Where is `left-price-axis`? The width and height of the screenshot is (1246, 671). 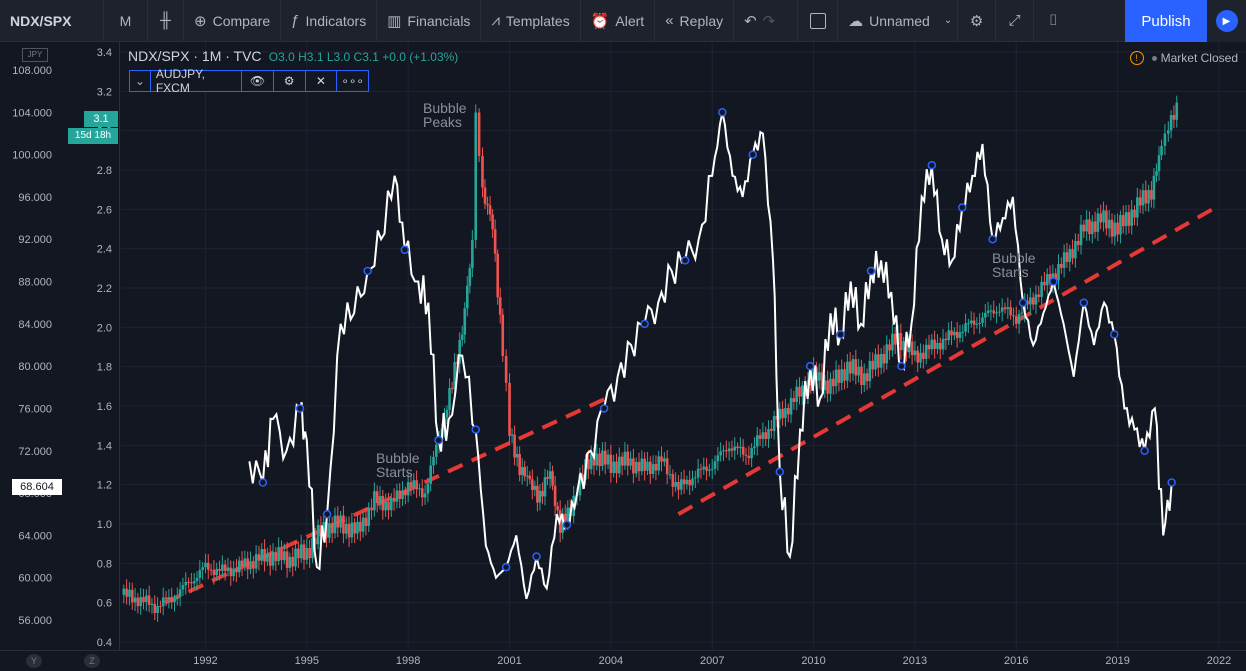 left-price-axis is located at coordinates (60, 346).